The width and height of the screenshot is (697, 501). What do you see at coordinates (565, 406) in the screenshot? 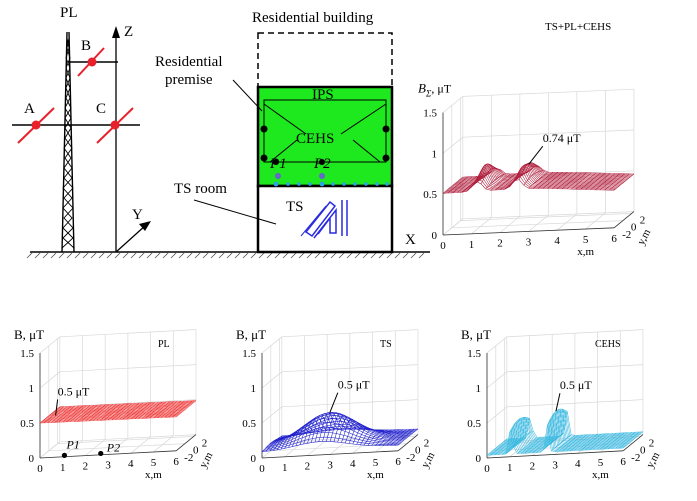
I see `axis-lines` at bounding box center [565, 406].